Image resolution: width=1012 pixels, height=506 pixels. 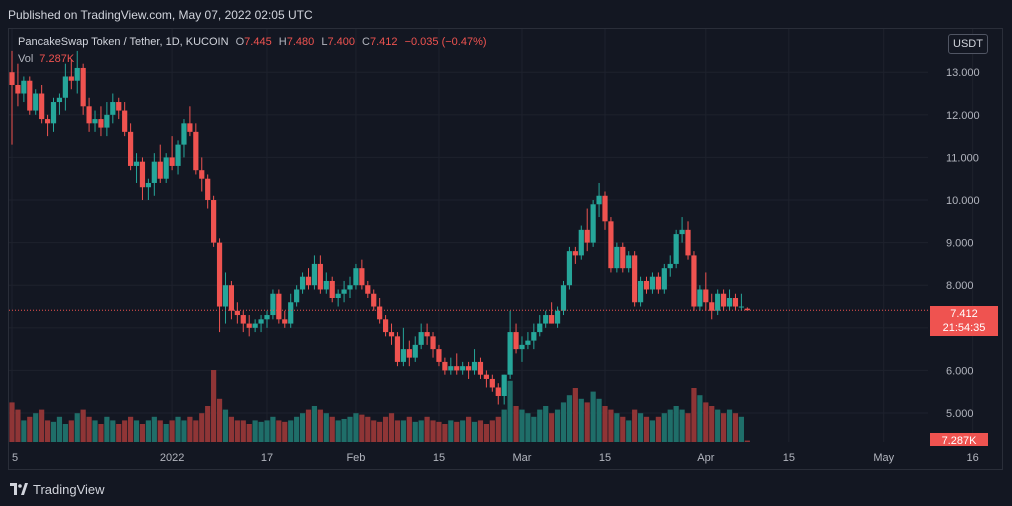 What do you see at coordinates (172, 458) in the screenshot?
I see `time-tick-label: 2022` at bounding box center [172, 458].